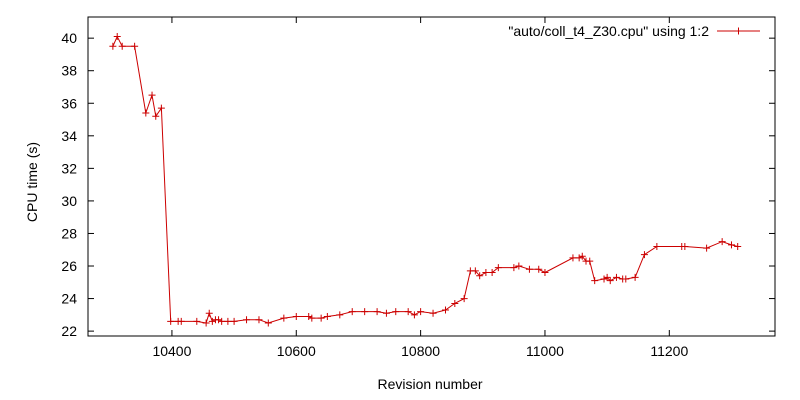 This screenshot has width=800, height=400. I want to click on y-tick-label: 28, so click(69, 233).